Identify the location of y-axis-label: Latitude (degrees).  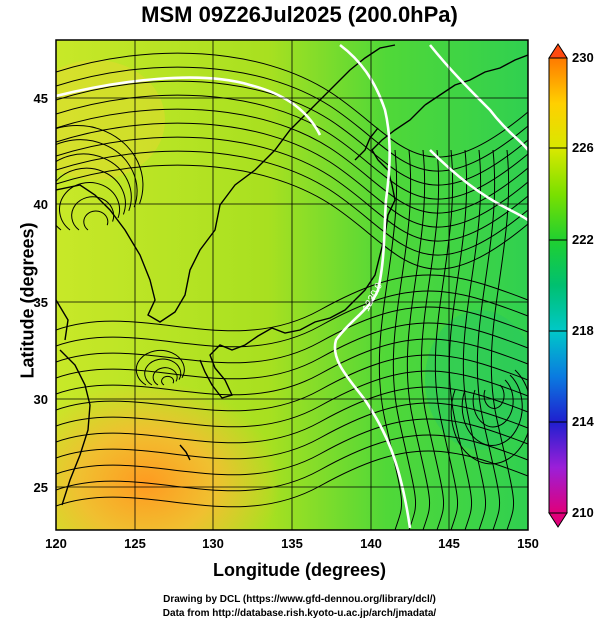
(27, 300).